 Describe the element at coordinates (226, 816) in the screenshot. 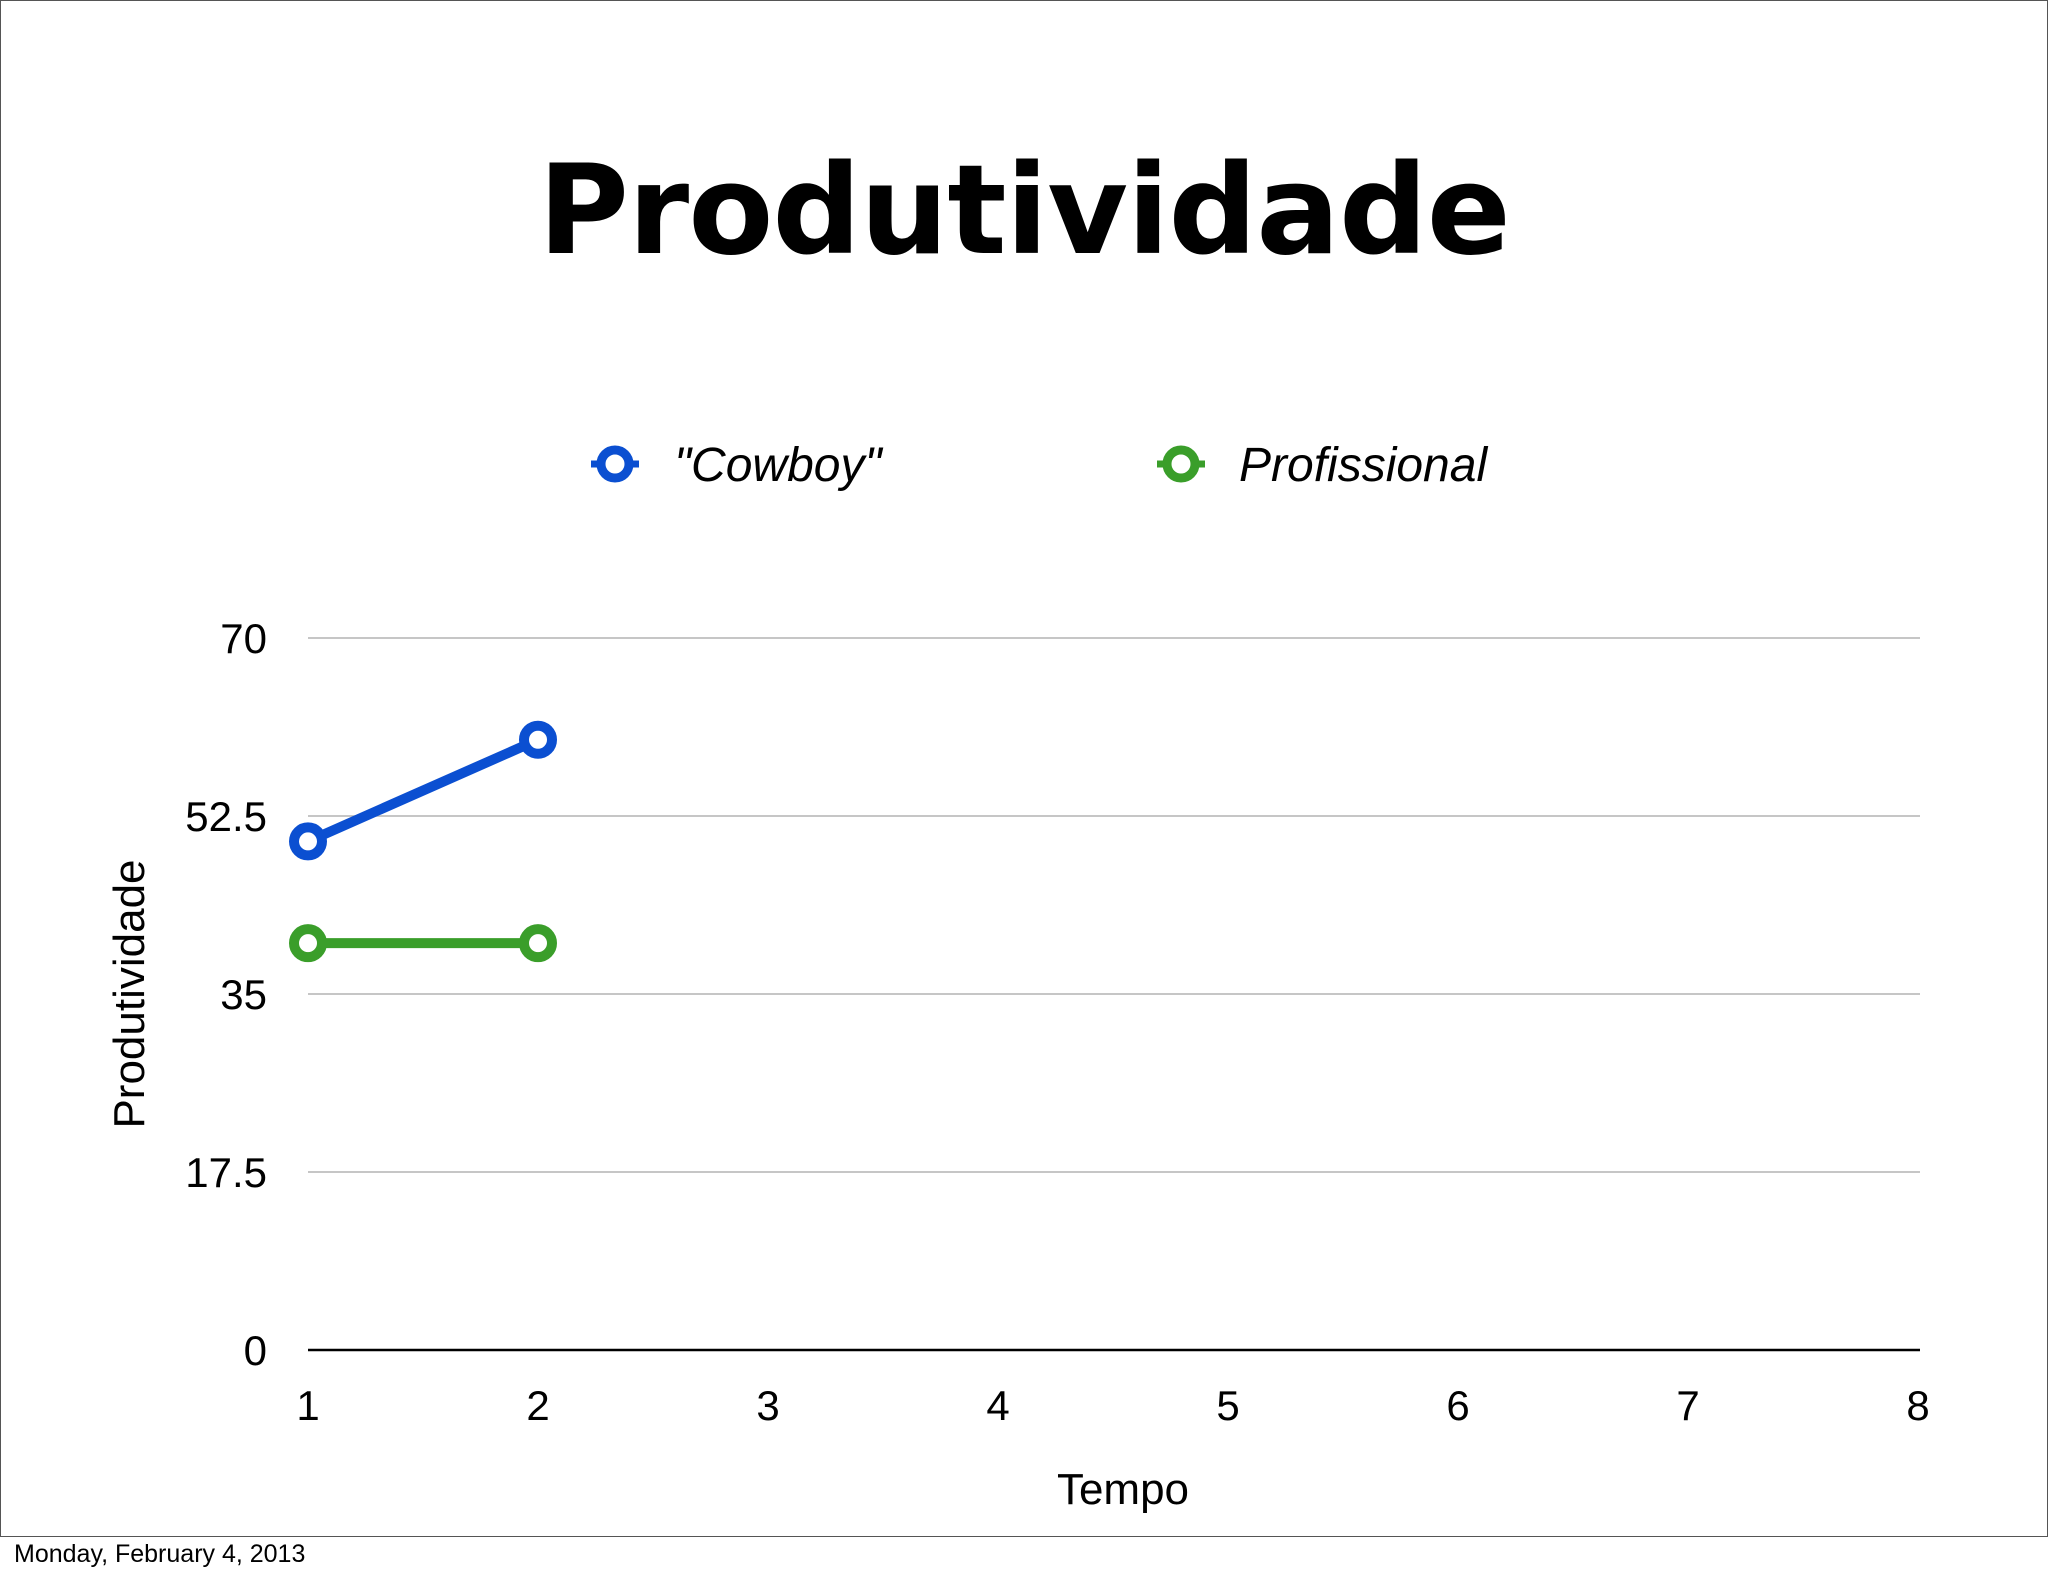

I see `y-tick-label: 52.5` at that location.